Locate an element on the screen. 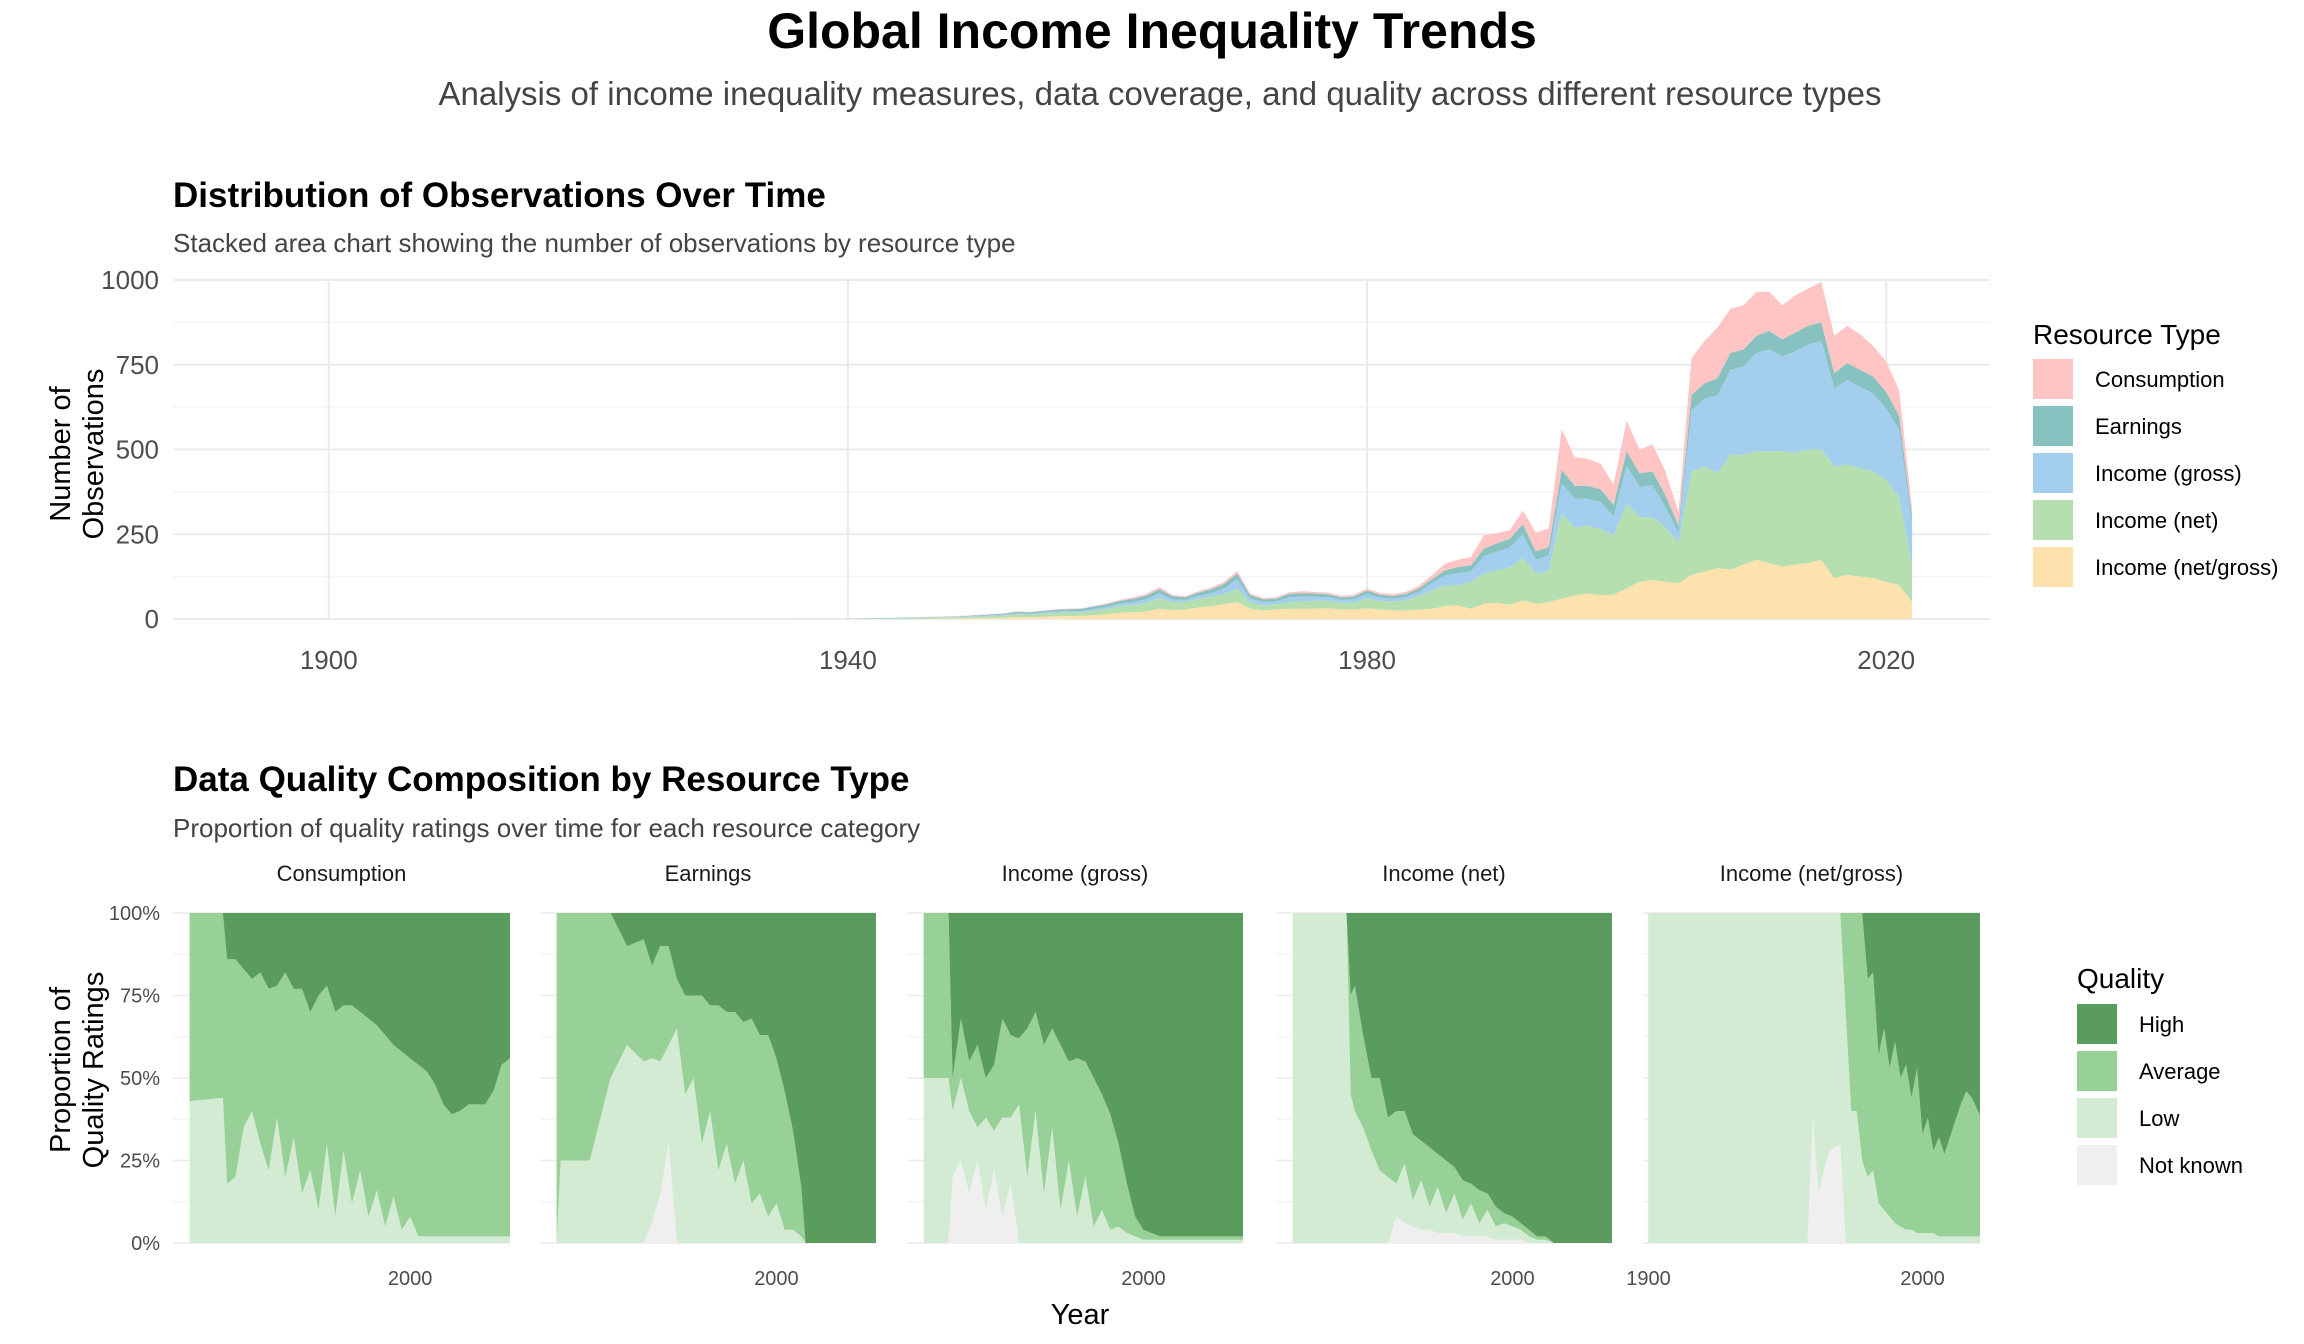 This screenshot has width=2304, height=1344. facet-income-net-gross: 1900 2000 Income (net/gross) is located at coordinates (1803, 1075).